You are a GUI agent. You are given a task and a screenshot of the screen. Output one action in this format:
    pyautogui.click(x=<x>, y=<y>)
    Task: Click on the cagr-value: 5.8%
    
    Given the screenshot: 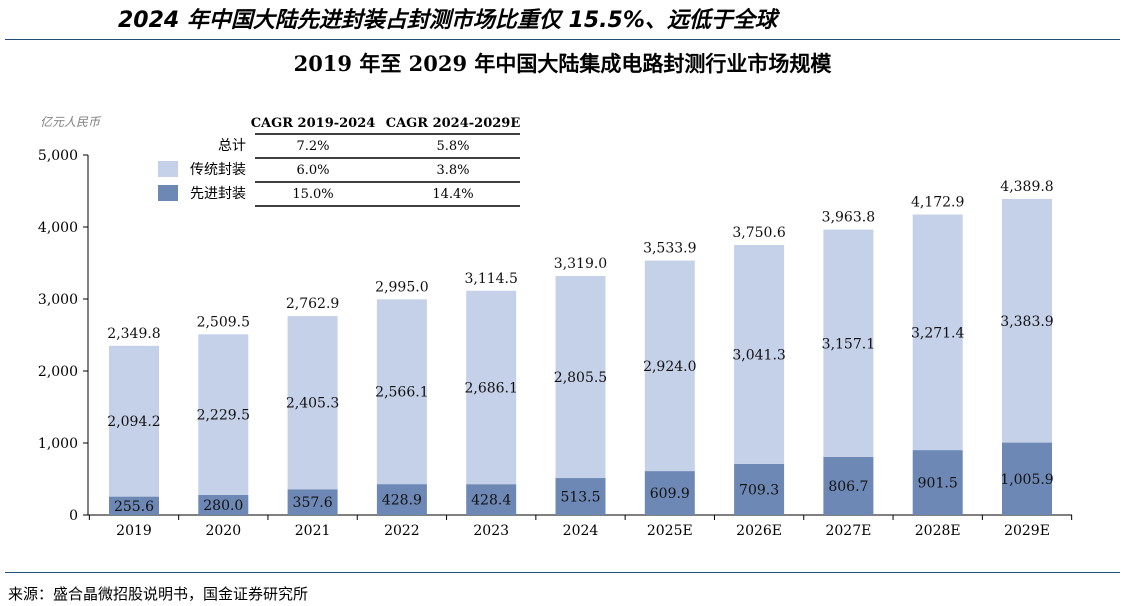 What is the action you would take?
    pyautogui.click(x=452, y=146)
    